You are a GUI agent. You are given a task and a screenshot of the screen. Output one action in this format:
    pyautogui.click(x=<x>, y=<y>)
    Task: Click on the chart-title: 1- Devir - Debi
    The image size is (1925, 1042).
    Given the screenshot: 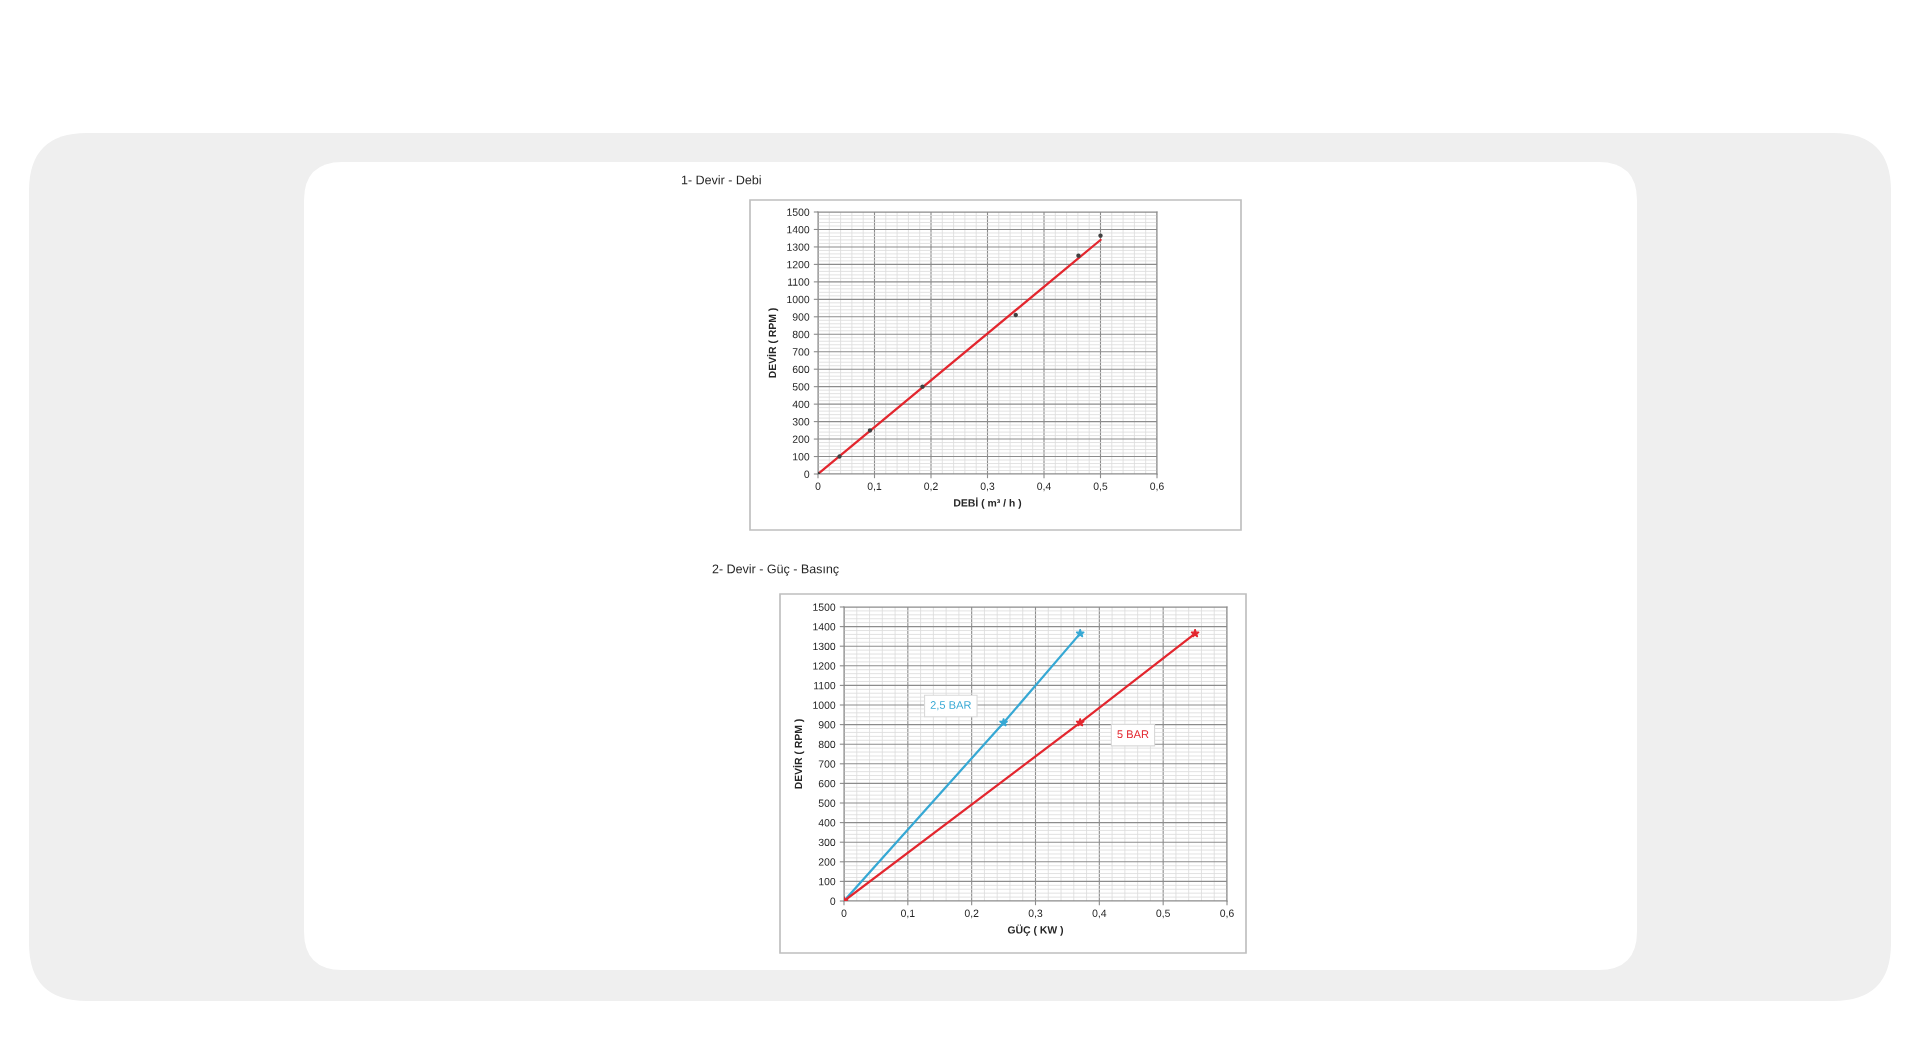 What is the action you would take?
    pyautogui.click(x=721, y=180)
    